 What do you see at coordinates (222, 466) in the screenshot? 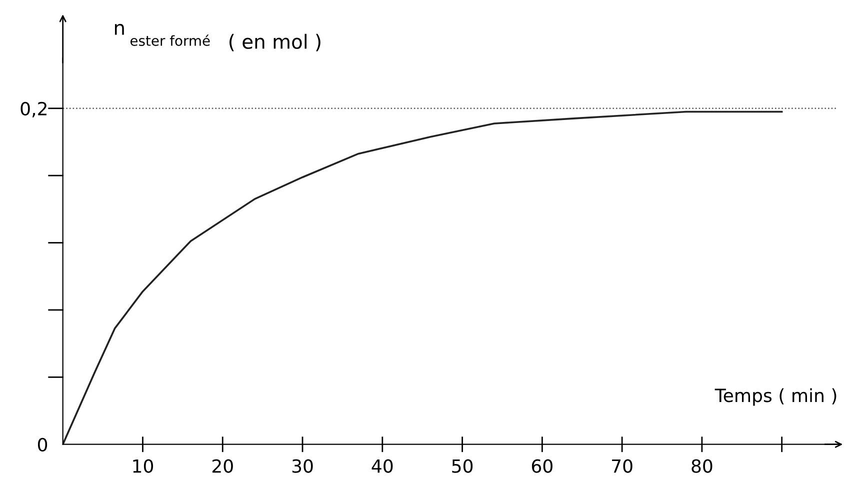
I see `x-tick-label: 20` at bounding box center [222, 466].